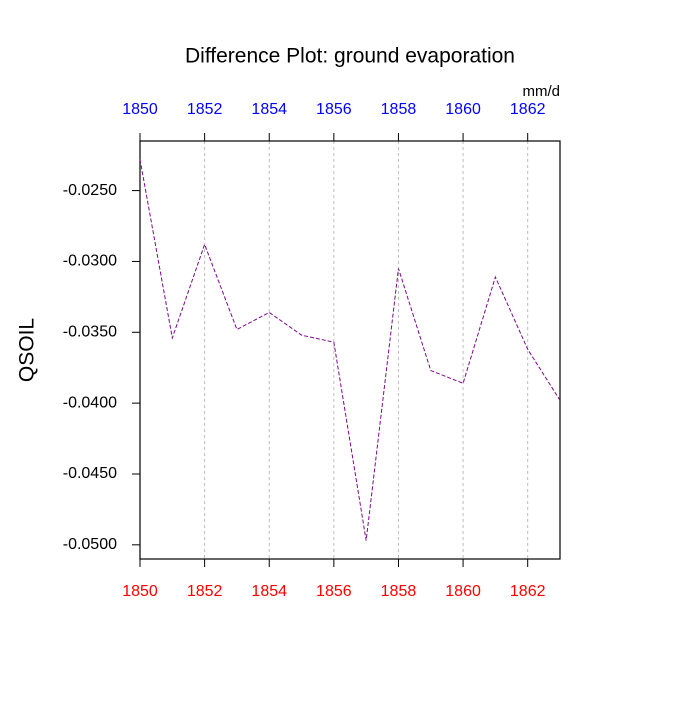  Describe the element at coordinates (399, 591) in the screenshot. I see `x-tick-label: 1858` at that location.